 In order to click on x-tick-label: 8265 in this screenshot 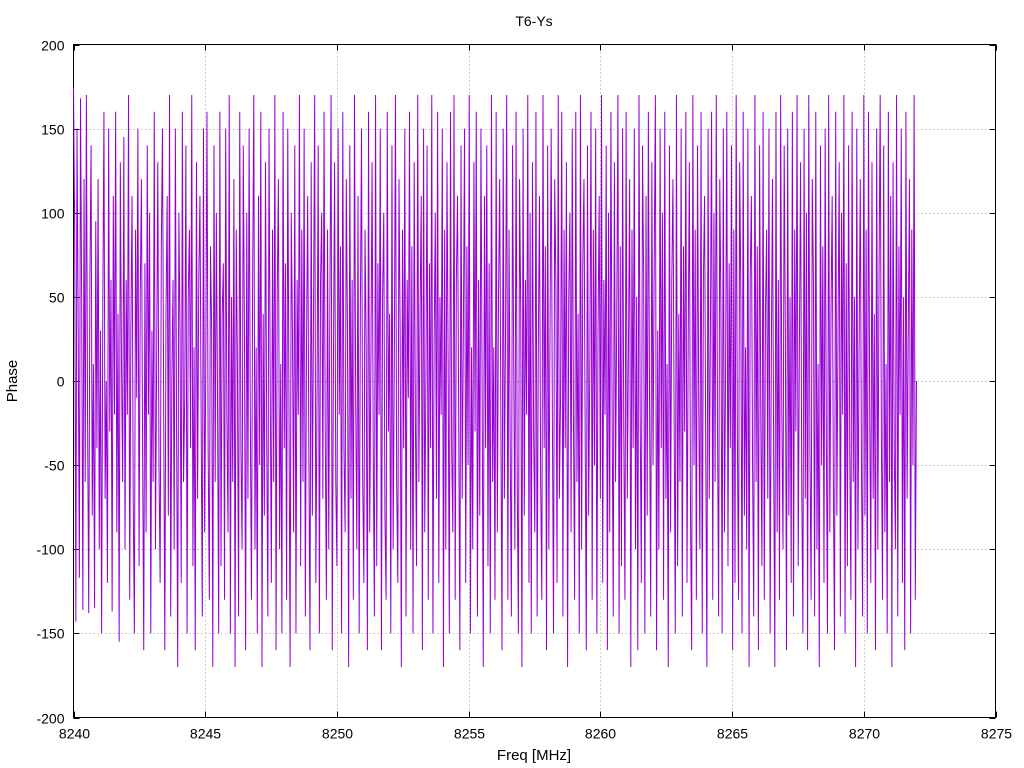, I will do `click(732, 734)`.